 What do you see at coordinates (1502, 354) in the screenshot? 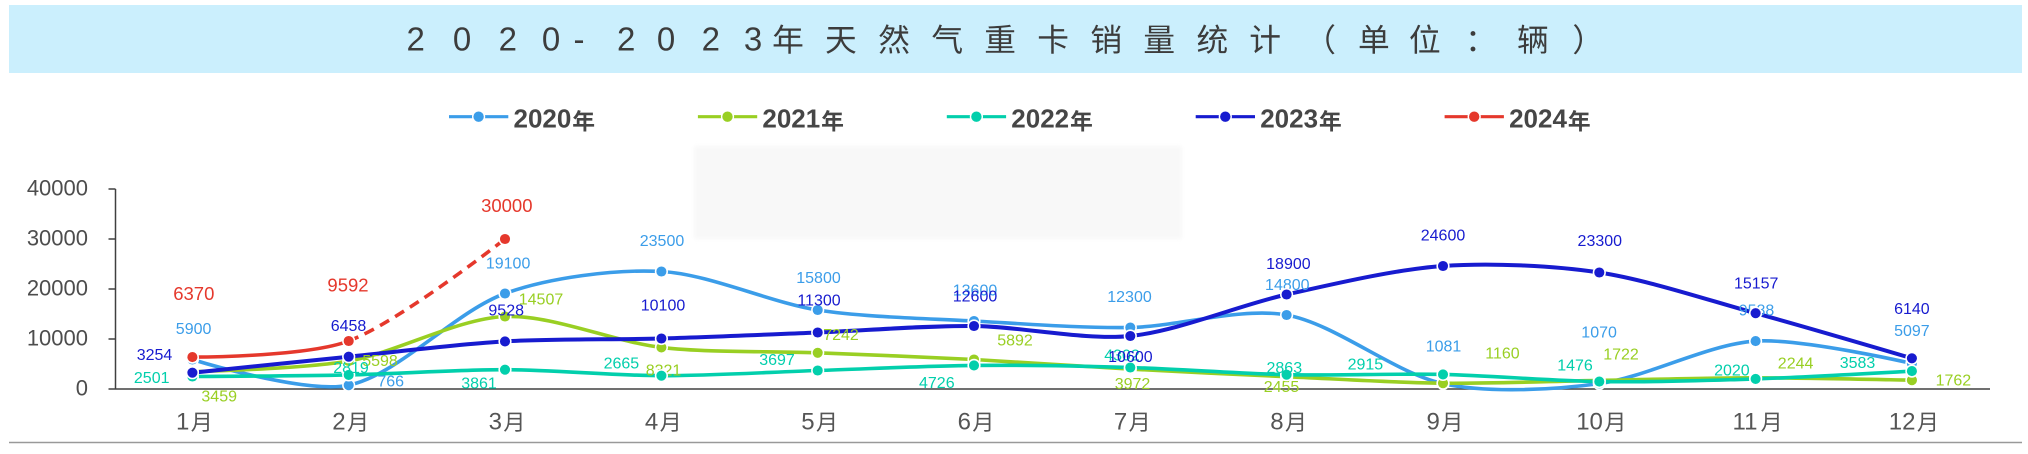
I see `svg-text: 1160` at bounding box center [1502, 354].